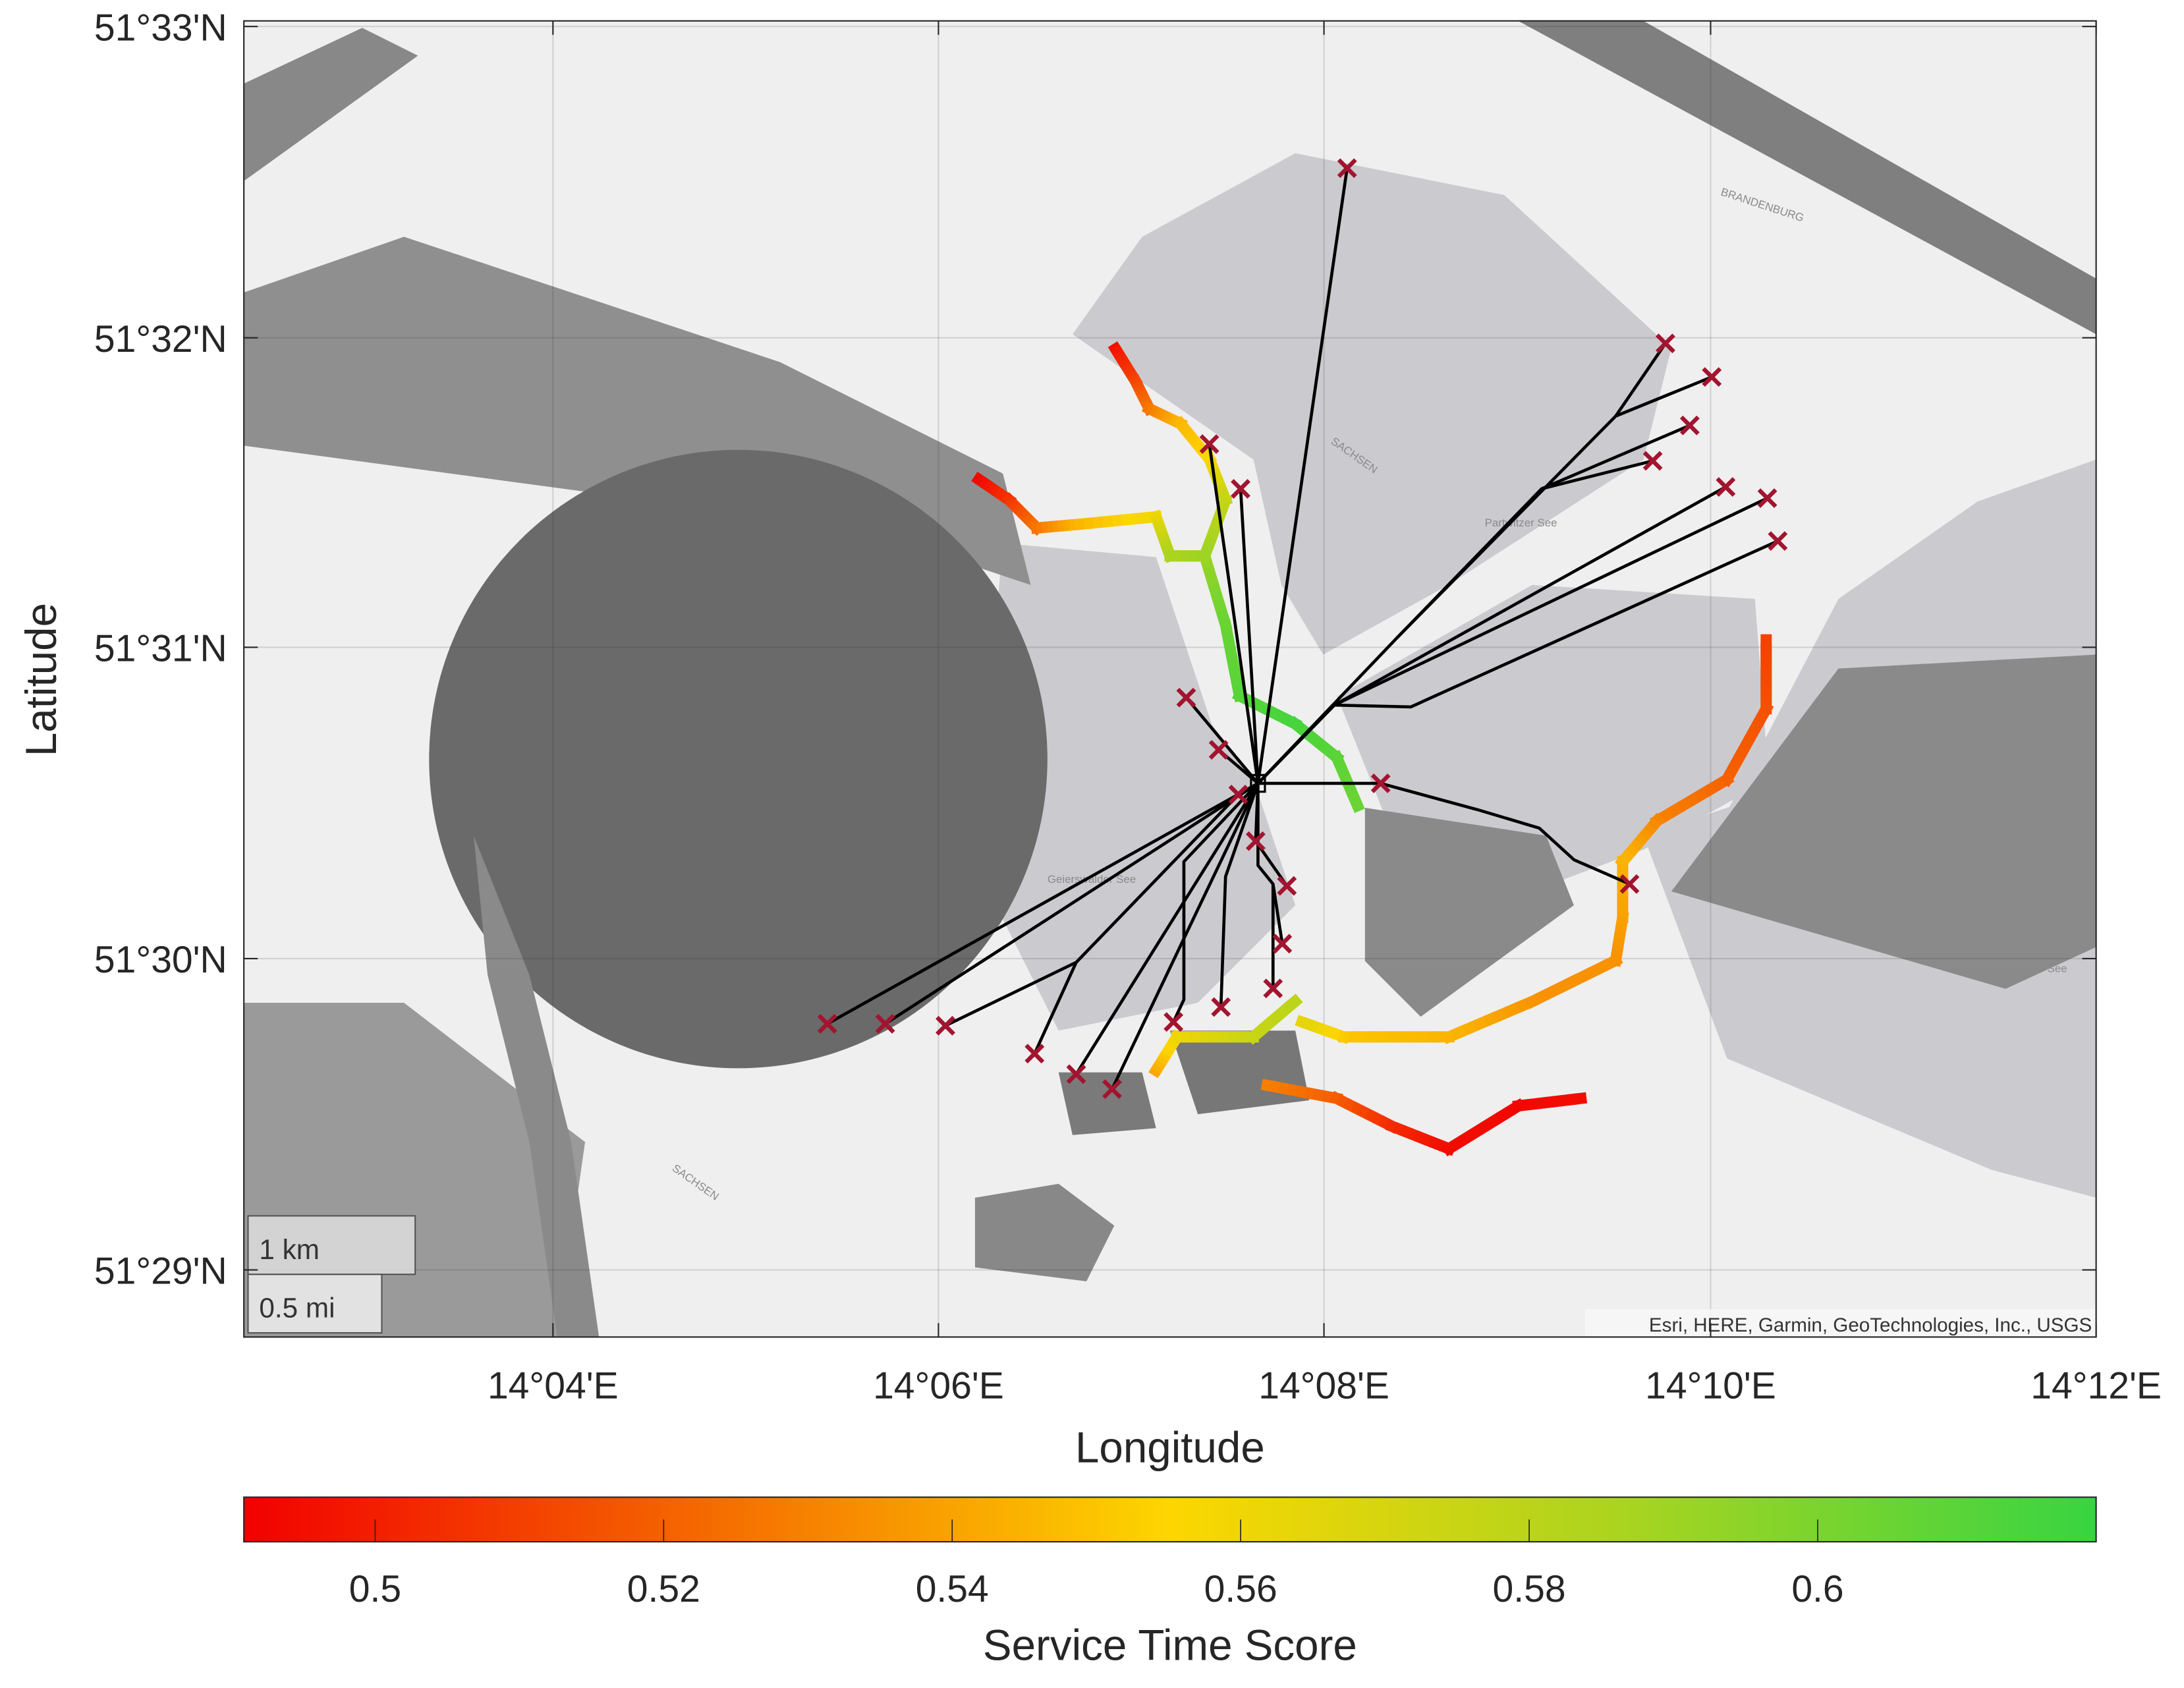 The height and width of the screenshot is (1688, 2184). Describe the element at coordinates (1807, 177) in the screenshot. I see `land-north-strip` at that location.